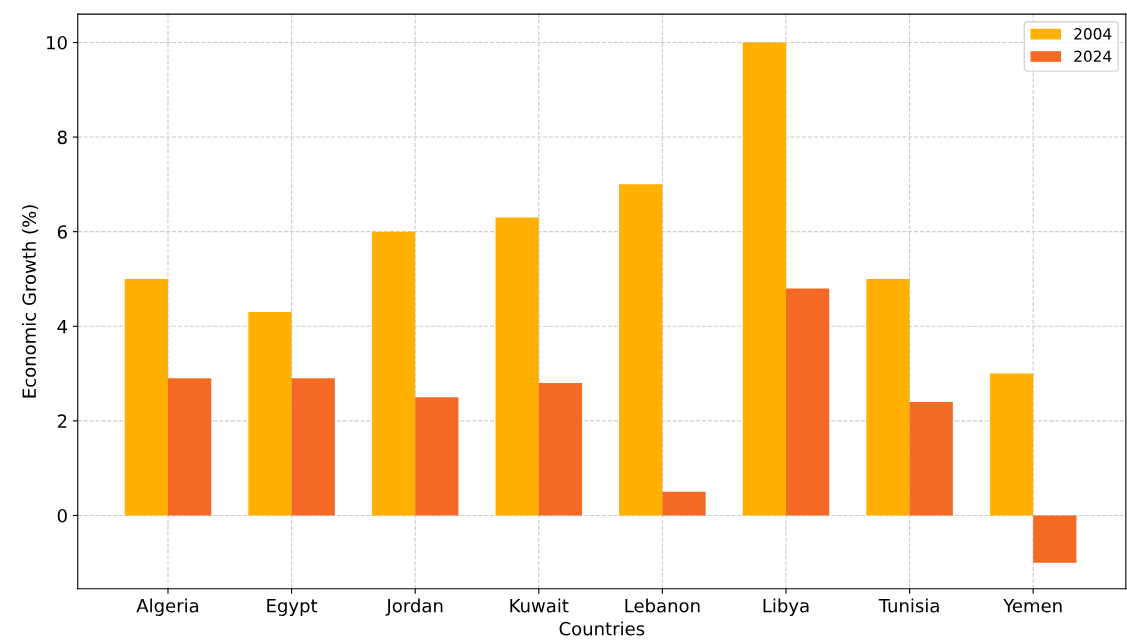 The width and height of the screenshot is (1127, 640). Describe the element at coordinates (414, 607) in the screenshot. I see `x-tick-label: Jordan` at that location.